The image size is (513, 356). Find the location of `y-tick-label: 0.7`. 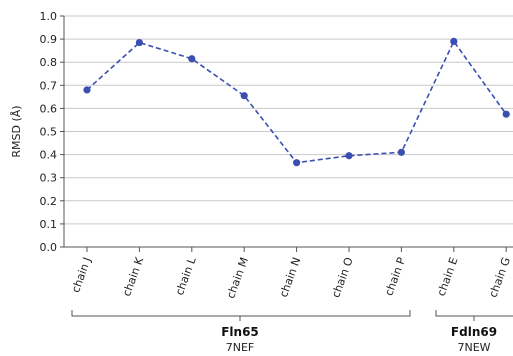

y-tick-label: 0.7 is located at coordinates (49, 85).